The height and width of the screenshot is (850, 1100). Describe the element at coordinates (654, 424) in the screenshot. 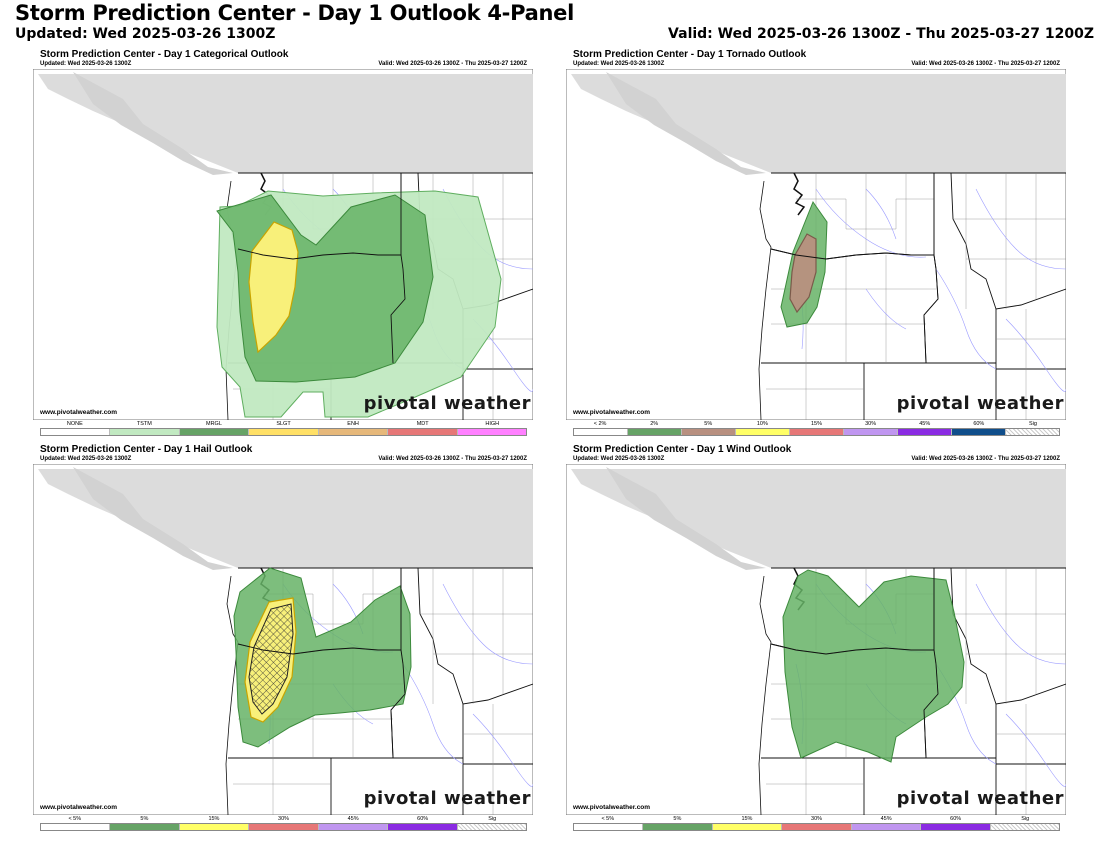

I see `legend-label: 2%` at that location.